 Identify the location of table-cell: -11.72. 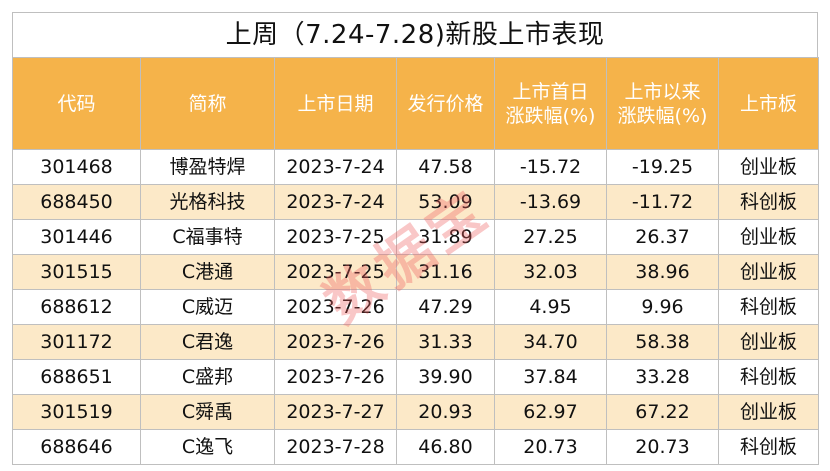
(662, 202).